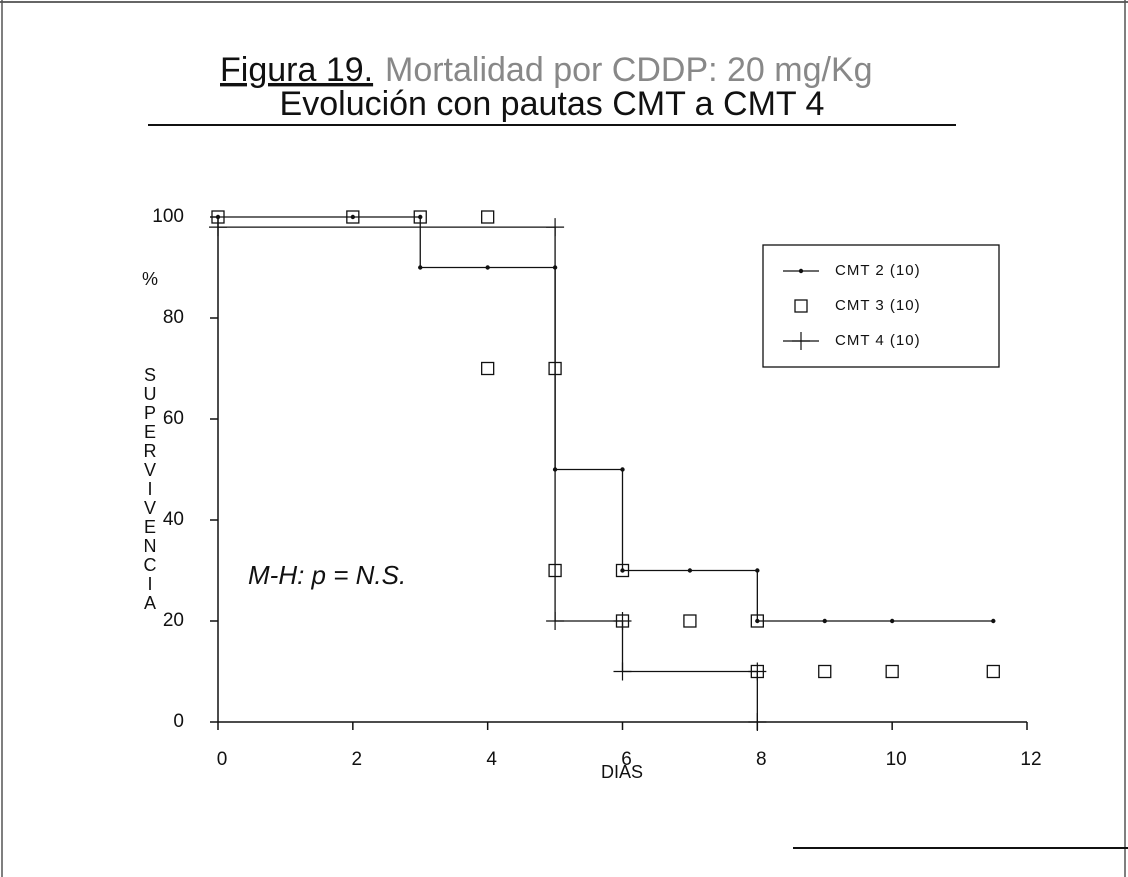  What do you see at coordinates (629, 70) in the screenshot?
I see `chart-subtitle: Mortalidad por CDDP: 20 mg/Kg` at bounding box center [629, 70].